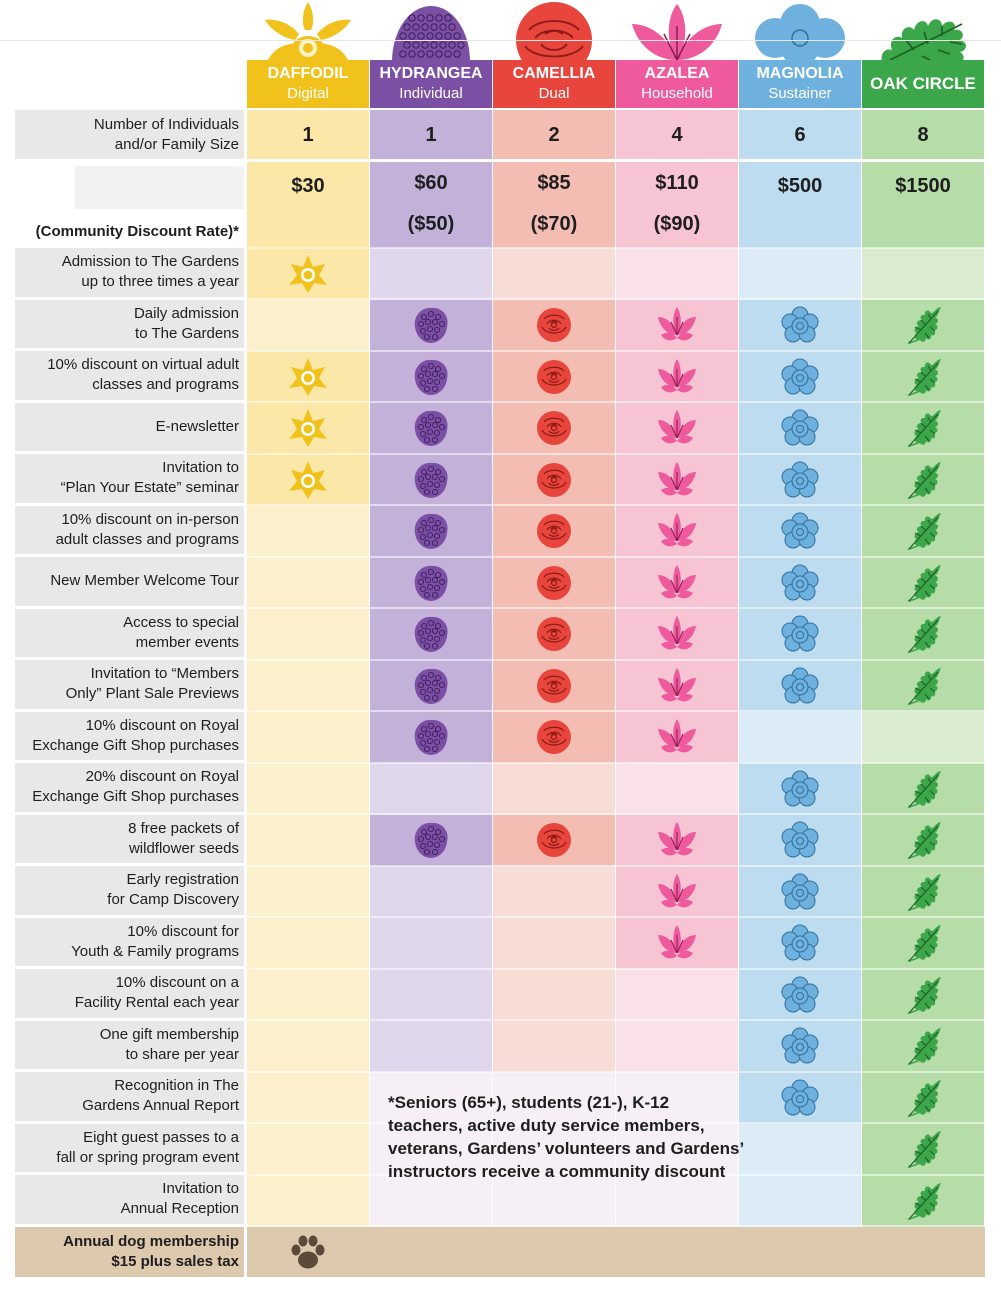 The image size is (1001, 1291). What do you see at coordinates (923, 31) in the screenshot?
I see `oak-leaf-header-icon` at bounding box center [923, 31].